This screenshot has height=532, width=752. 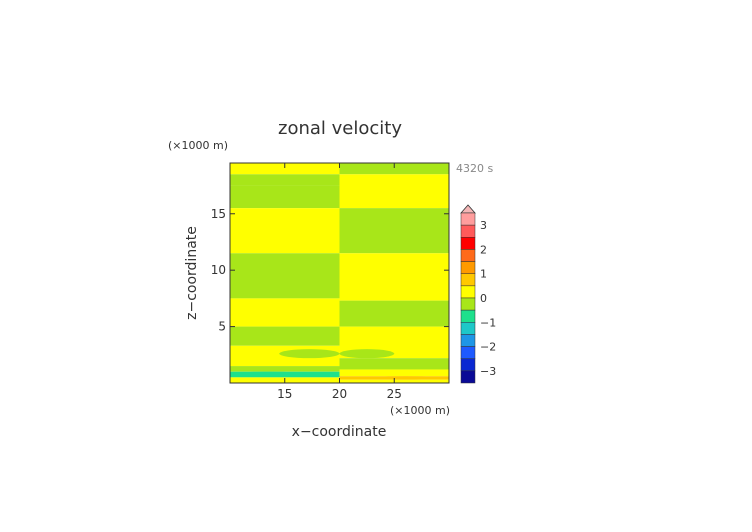 I want to click on chart-title: zonal velocity, so click(x=340, y=128).